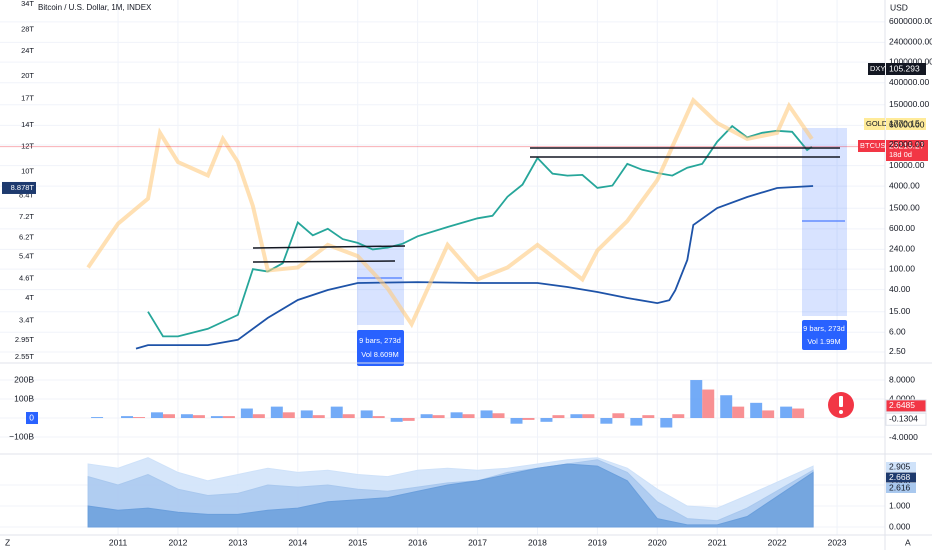 The width and height of the screenshot is (932, 550). What do you see at coordinates (897, 332) in the screenshot?
I see `y-tick-label: 6.00` at bounding box center [897, 332].